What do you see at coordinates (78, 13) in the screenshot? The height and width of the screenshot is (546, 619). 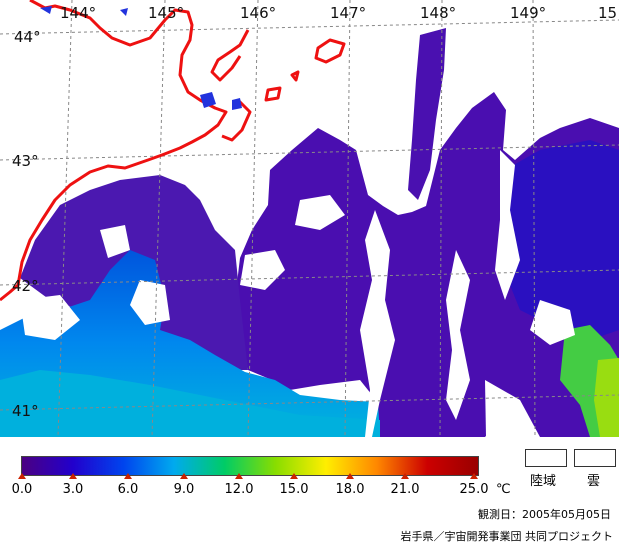 I see `lon-label-144: 144°` at bounding box center [78, 13].